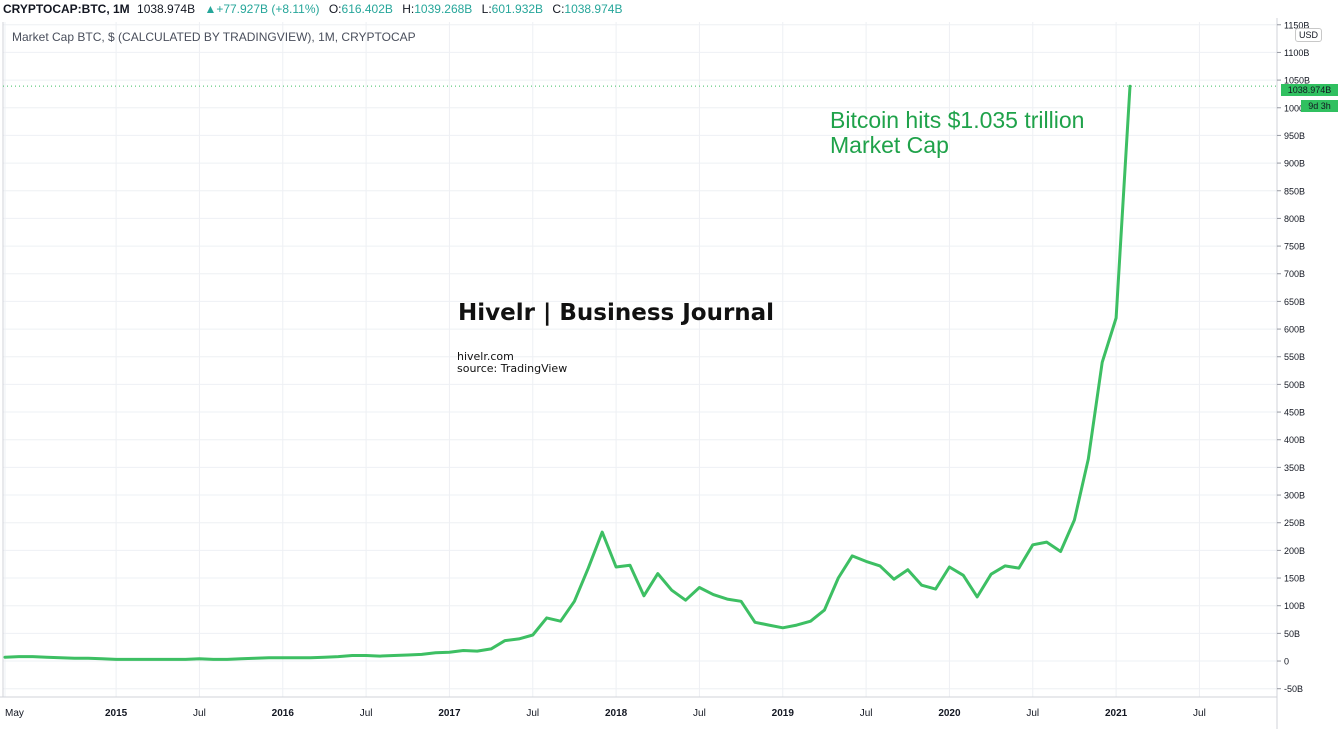 This screenshot has width=1343, height=729. I want to click on y-tick-label: 550B, so click(1294, 357).